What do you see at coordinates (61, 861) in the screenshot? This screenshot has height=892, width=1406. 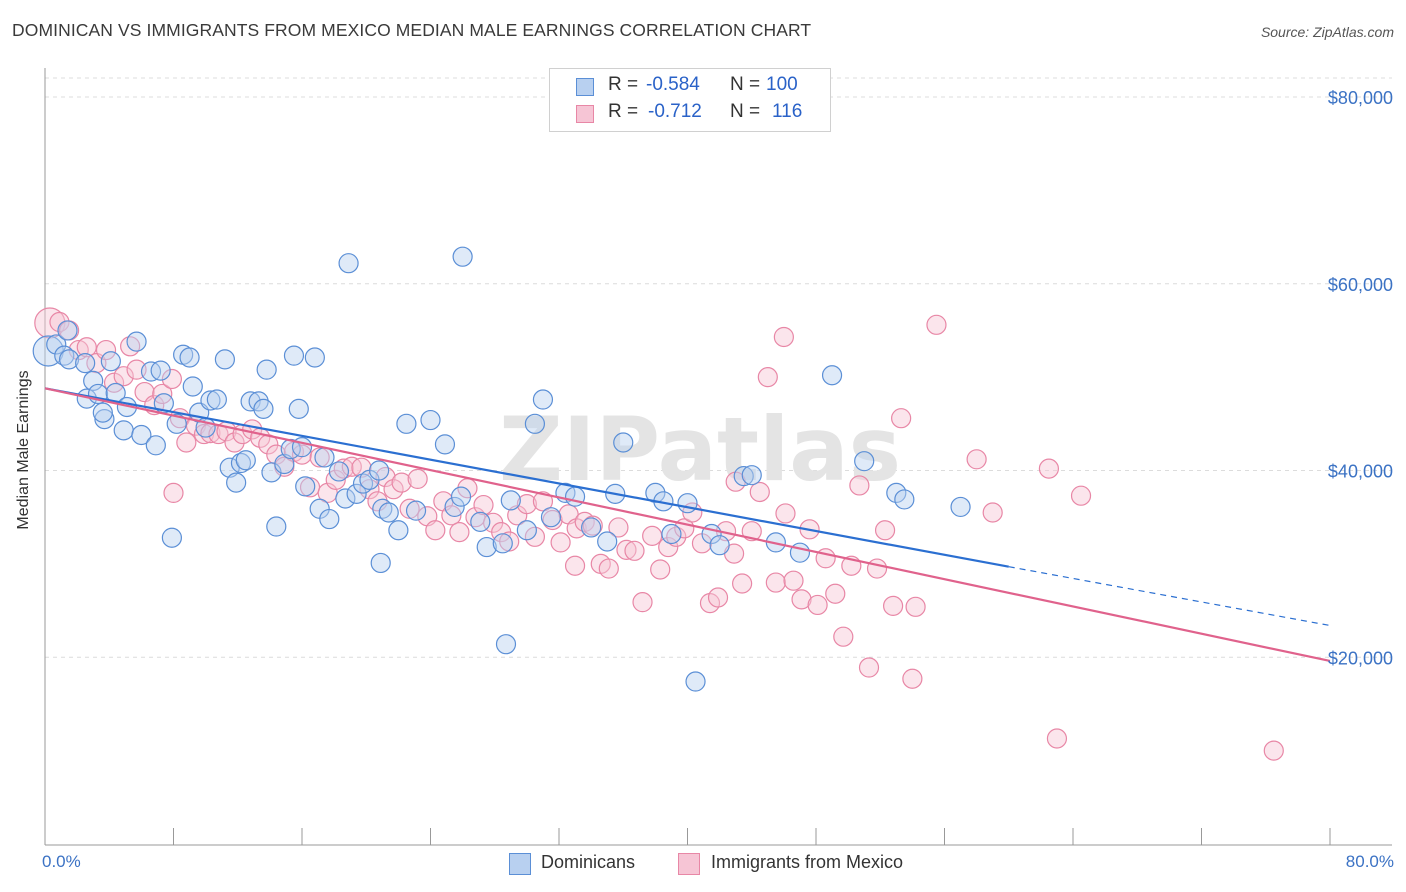 I see `x-tick-left: 0.0%` at bounding box center [61, 861].